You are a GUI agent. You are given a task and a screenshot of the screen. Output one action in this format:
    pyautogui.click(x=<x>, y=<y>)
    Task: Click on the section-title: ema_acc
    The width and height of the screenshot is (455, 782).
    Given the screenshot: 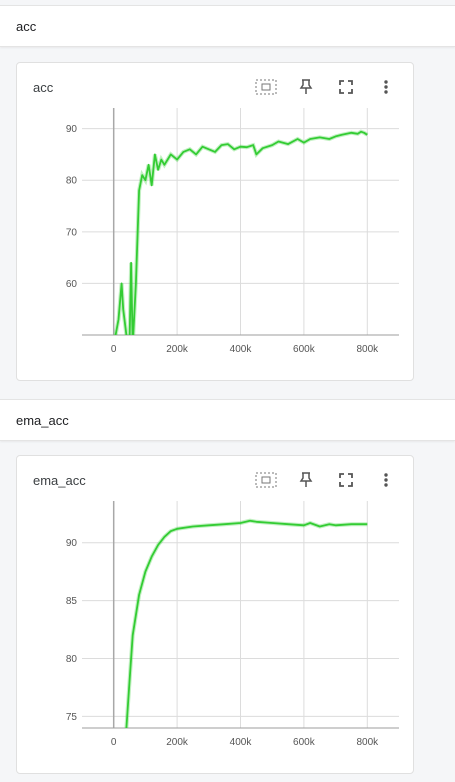 What is the action you would take?
    pyautogui.click(x=42, y=420)
    